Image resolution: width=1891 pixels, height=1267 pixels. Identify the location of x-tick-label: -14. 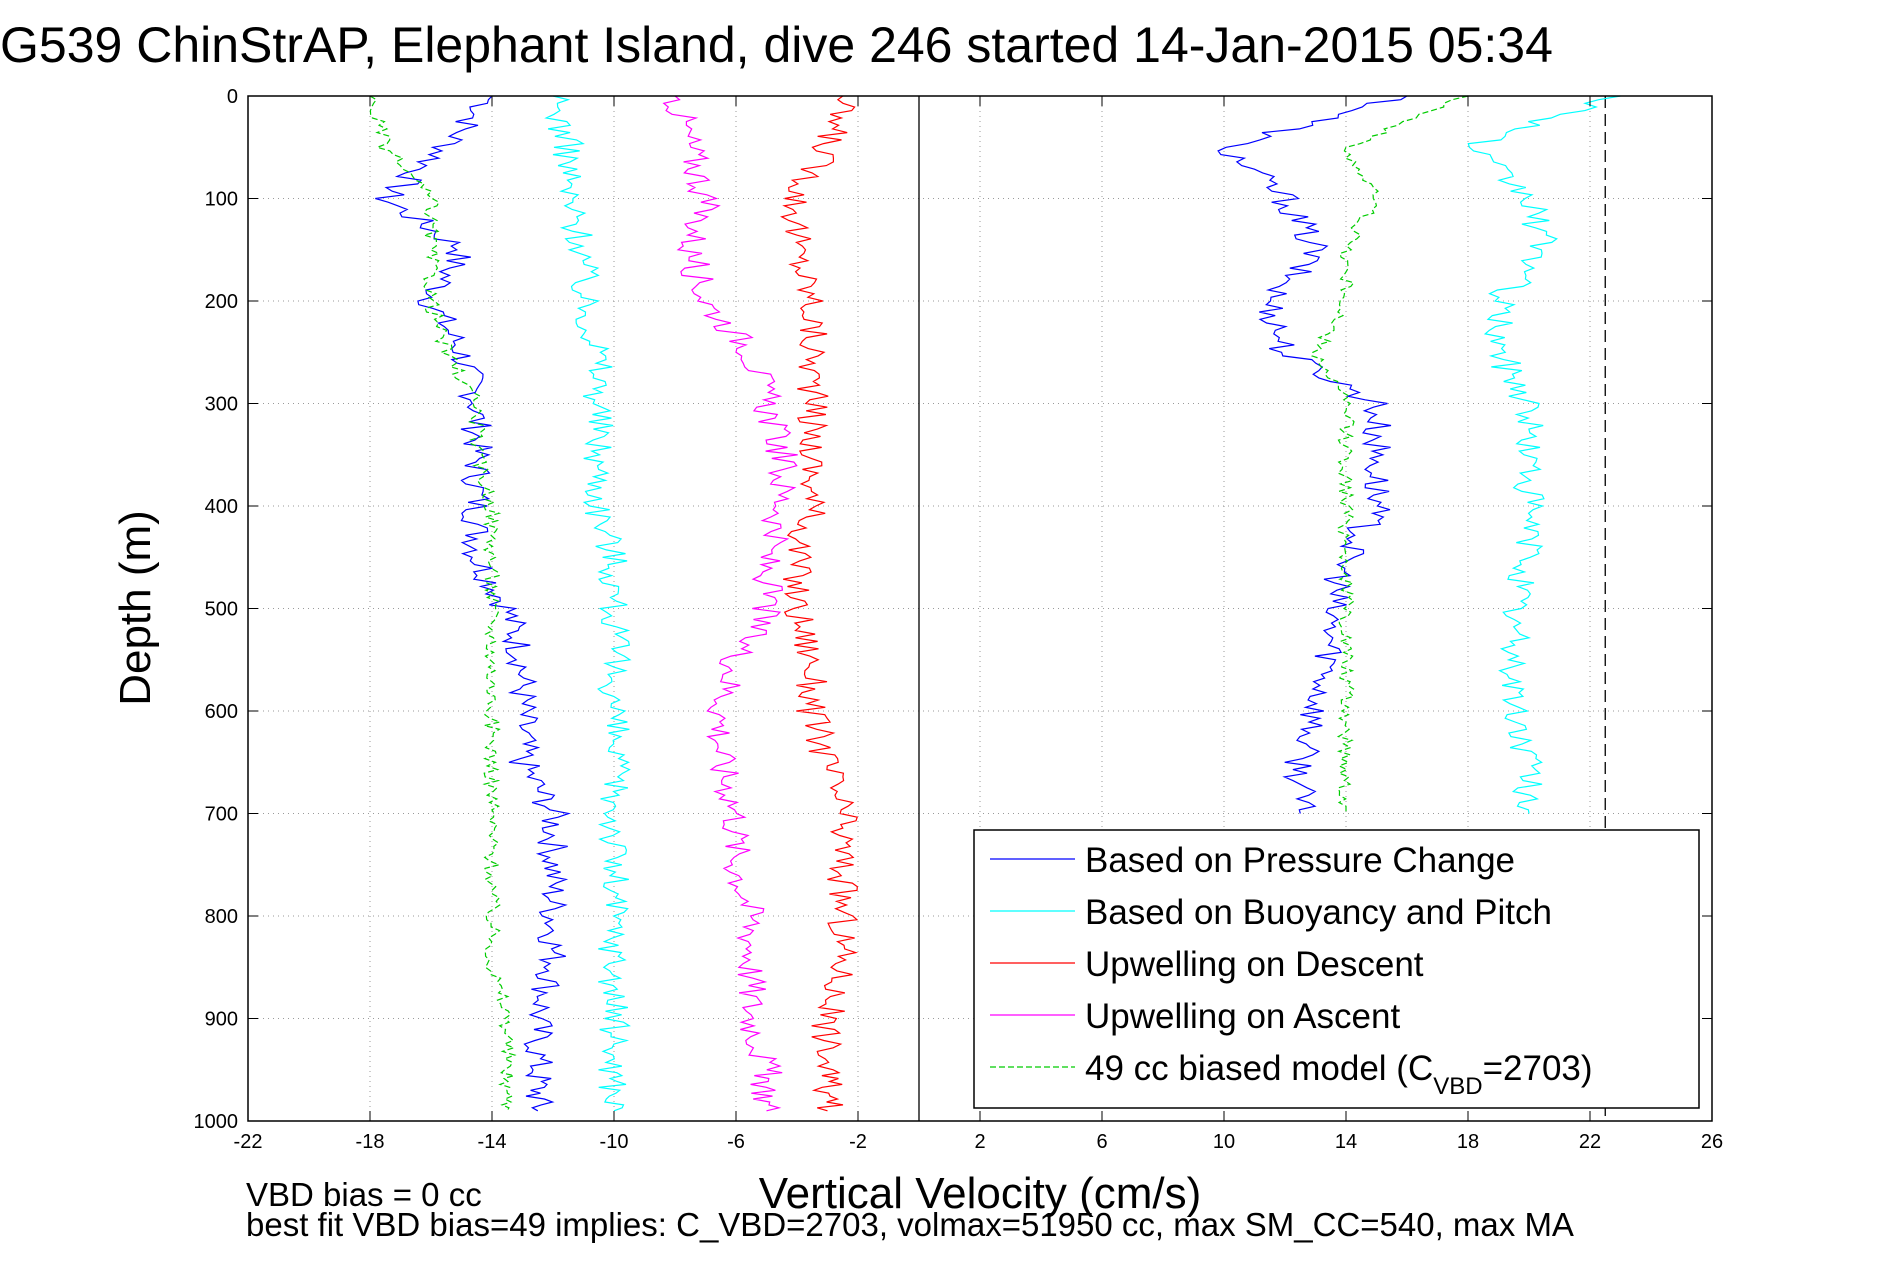
(492, 1142).